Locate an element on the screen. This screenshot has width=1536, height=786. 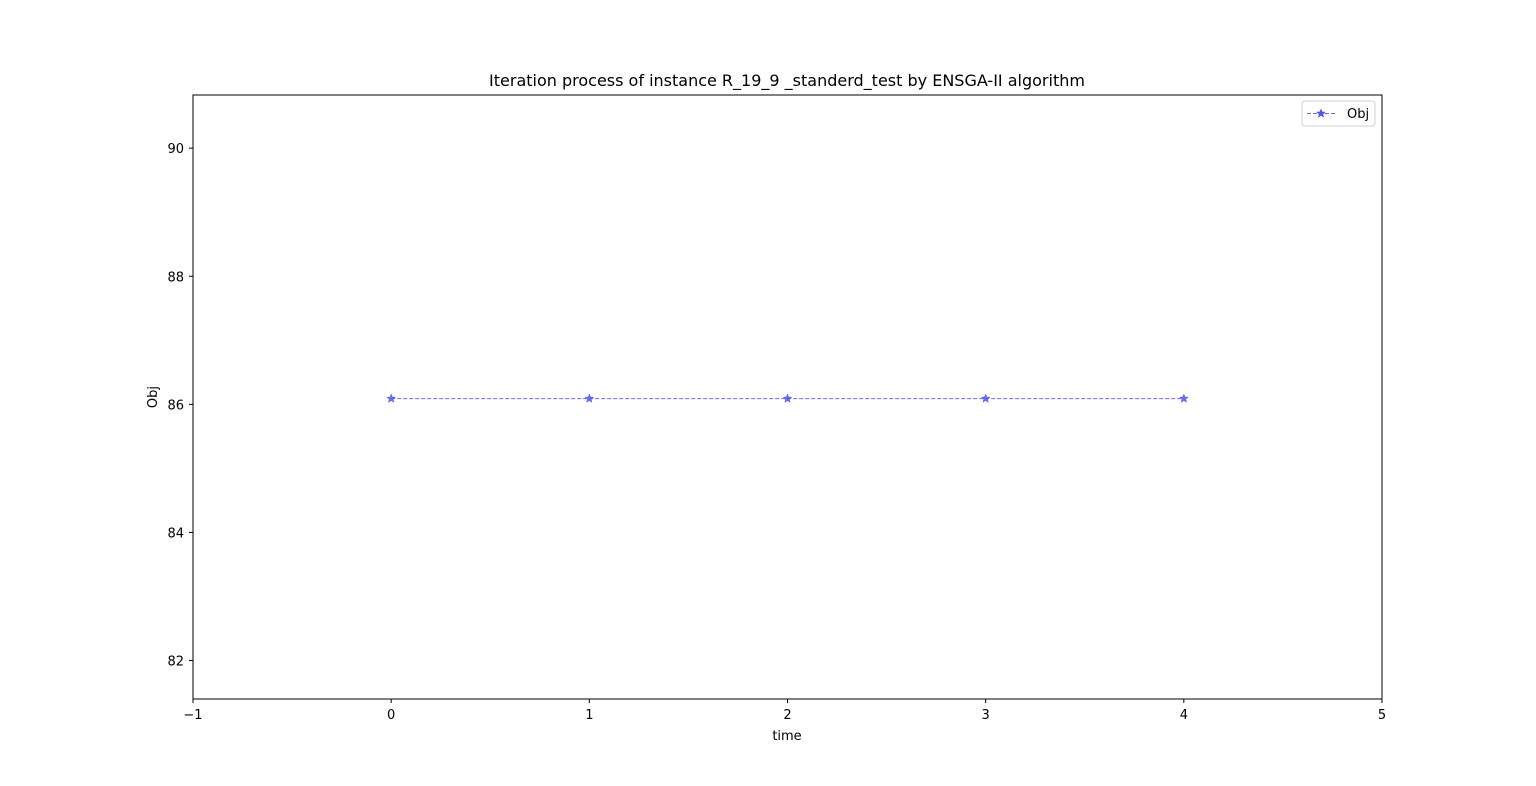
x-tick-label: 5 is located at coordinates (1382, 715).